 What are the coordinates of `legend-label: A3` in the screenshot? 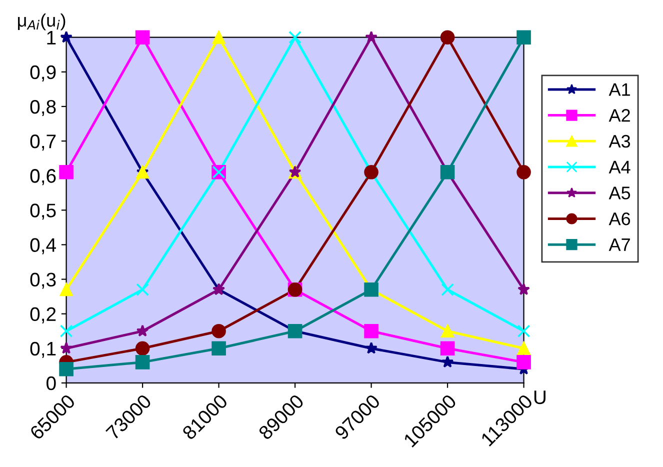 It's located at (619, 141).